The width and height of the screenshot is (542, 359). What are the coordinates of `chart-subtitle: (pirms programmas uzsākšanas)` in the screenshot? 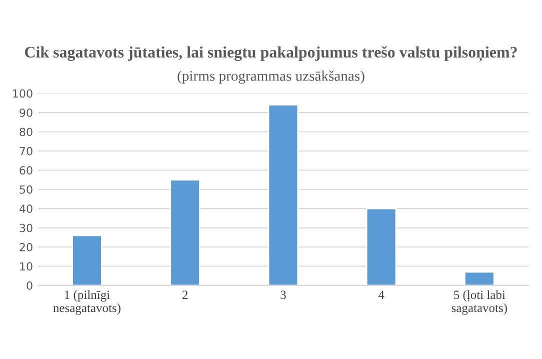 It's located at (271, 77).